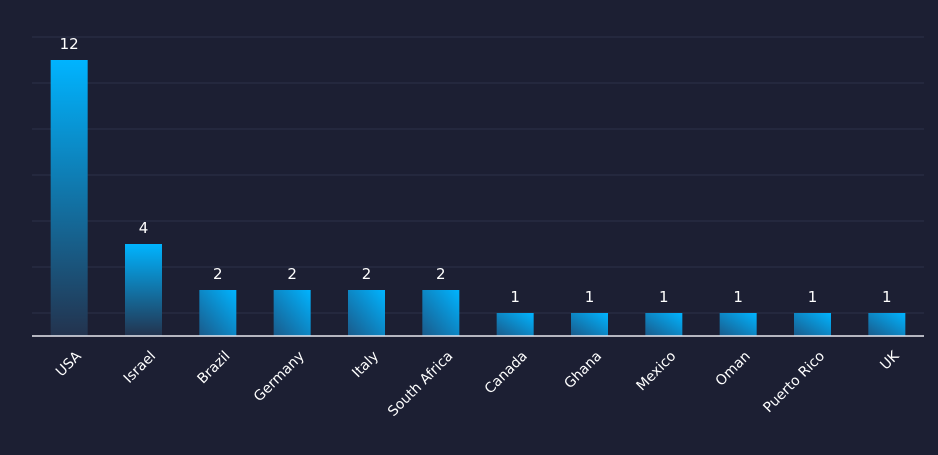 This screenshot has width=938, height=455. Describe the element at coordinates (279, 376) in the screenshot. I see `x-tick-label: Germany` at that location.